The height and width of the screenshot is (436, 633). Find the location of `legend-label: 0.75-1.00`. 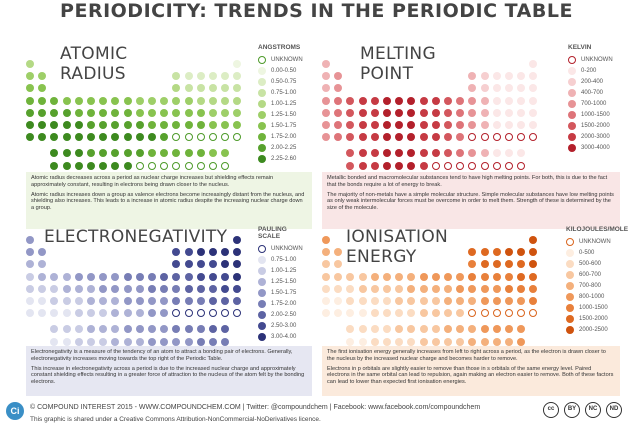

legend-label: 0.75-1.00 is located at coordinates (284, 92).